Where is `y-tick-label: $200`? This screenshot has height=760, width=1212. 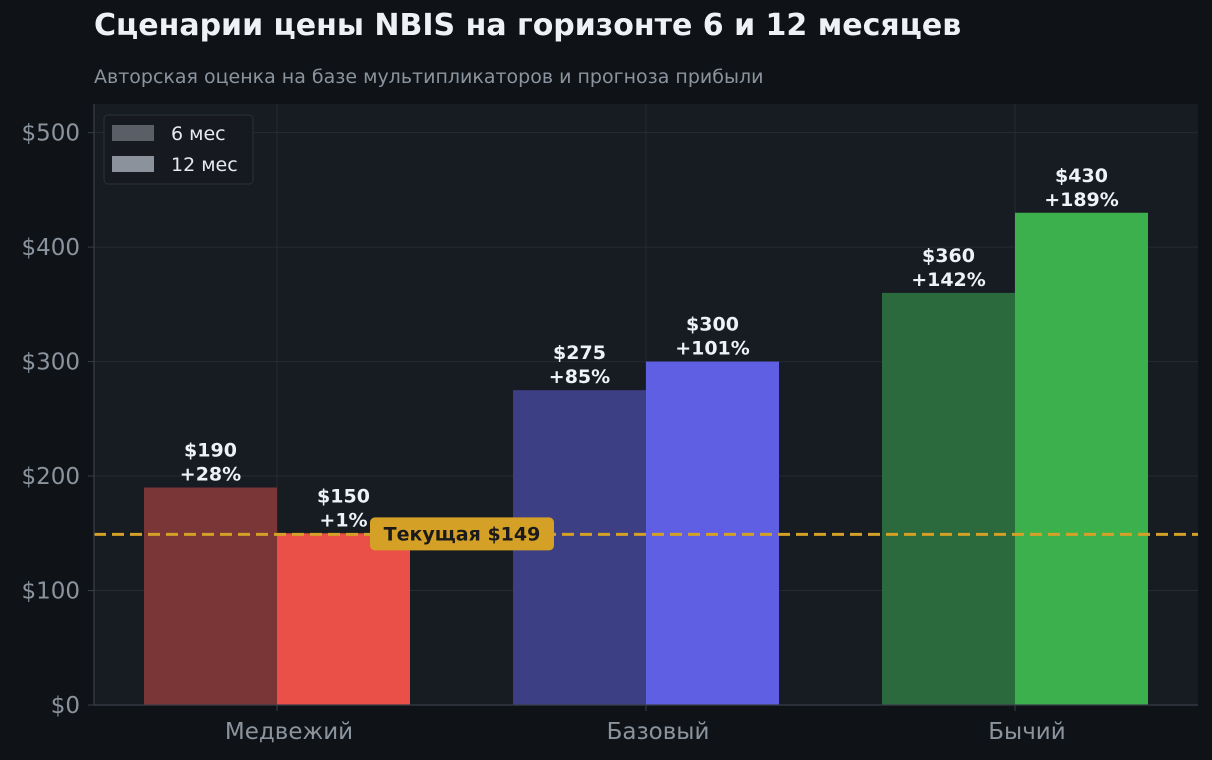
y-tick-label: $200 is located at coordinates (50, 477).